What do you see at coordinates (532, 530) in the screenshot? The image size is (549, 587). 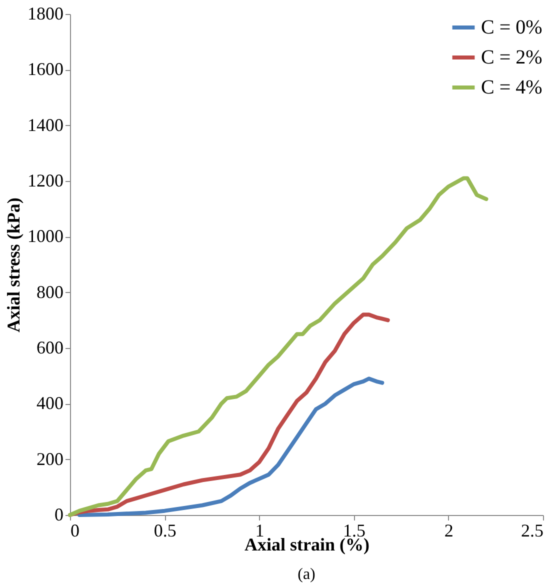 I see `x-tick-label: 2.5` at bounding box center [532, 530].